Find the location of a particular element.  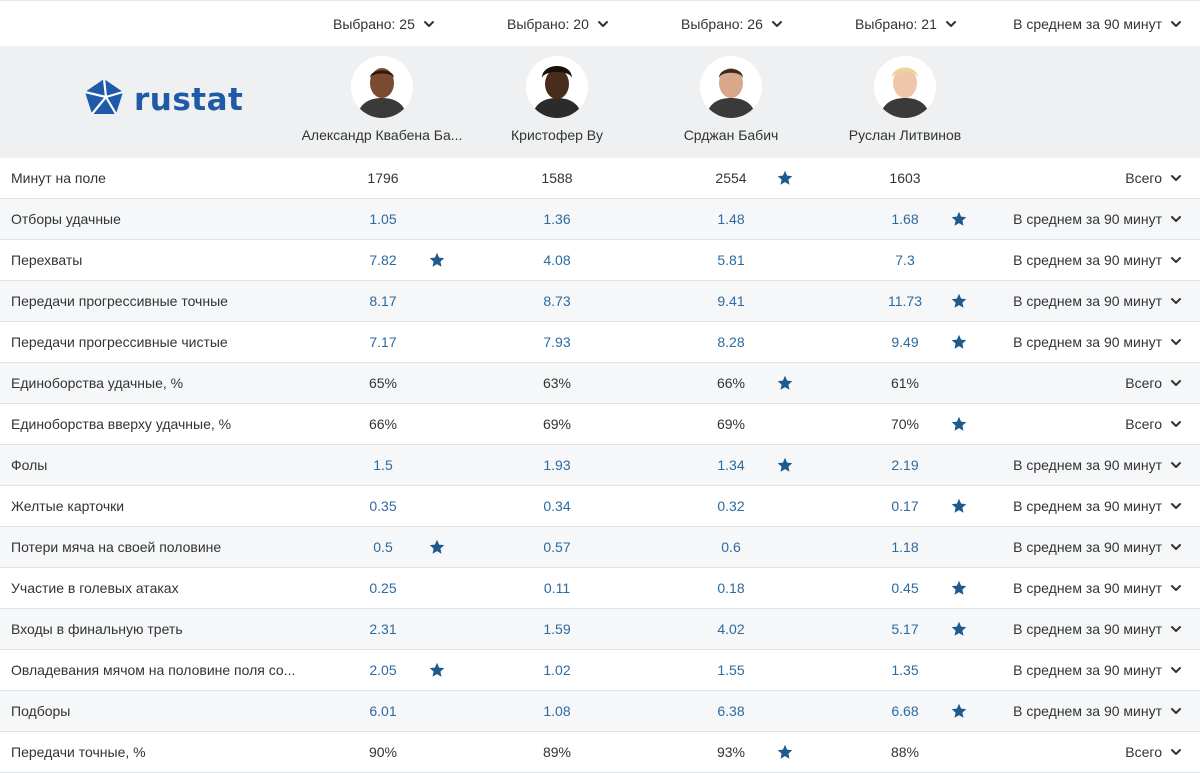

metric-value: 1.93 is located at coordinates (557, 465).